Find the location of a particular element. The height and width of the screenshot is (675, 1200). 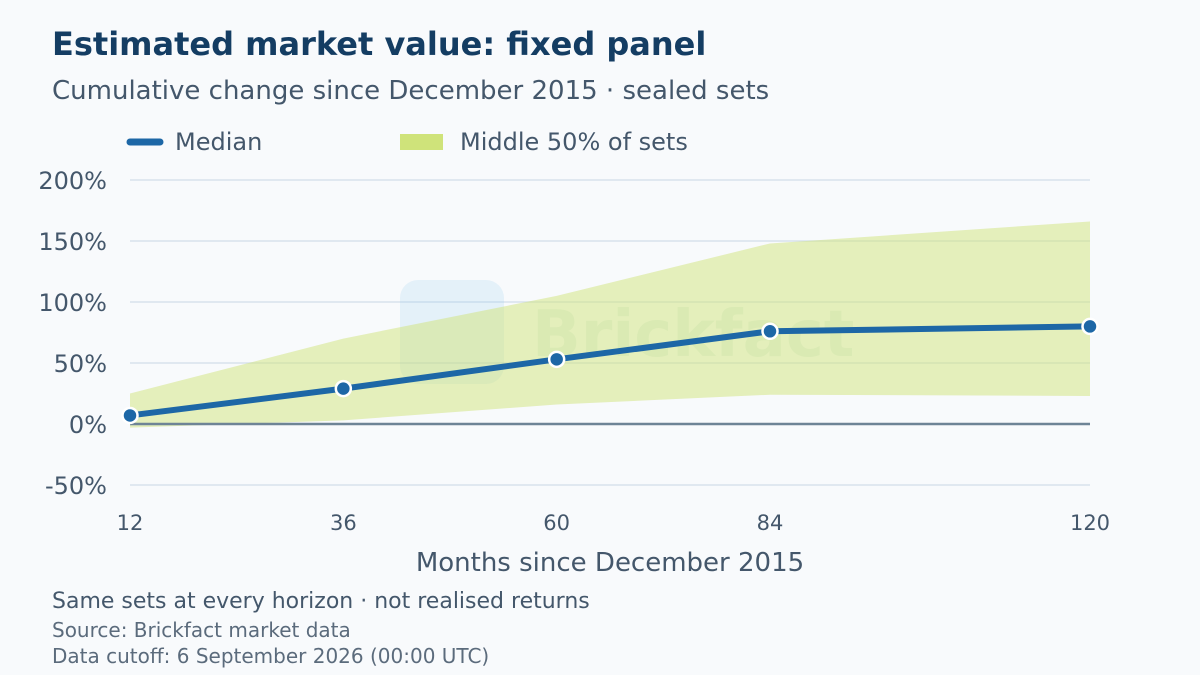

legend-median-label: Median is located at coordinates (218, 142).